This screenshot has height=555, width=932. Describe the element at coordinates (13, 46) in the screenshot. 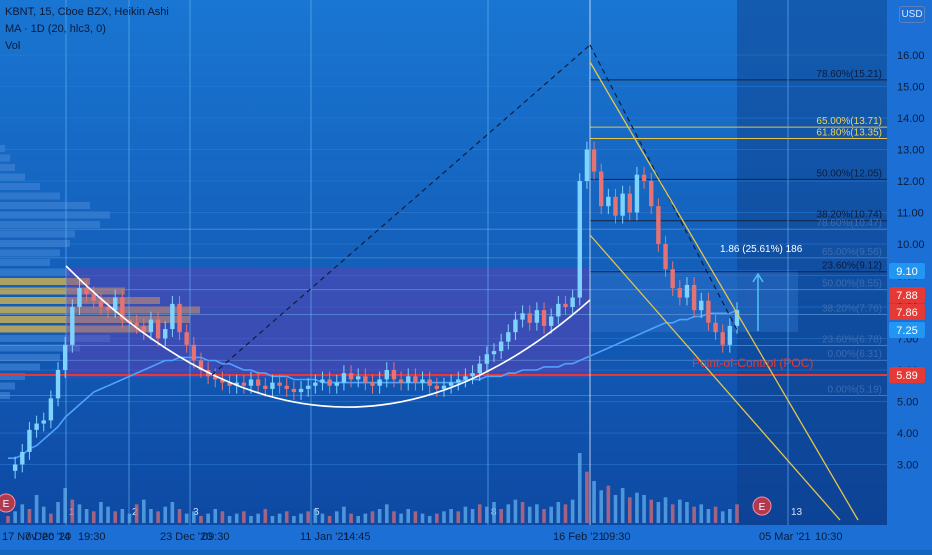

I see `volume-indicator-label: Vol` at that location.